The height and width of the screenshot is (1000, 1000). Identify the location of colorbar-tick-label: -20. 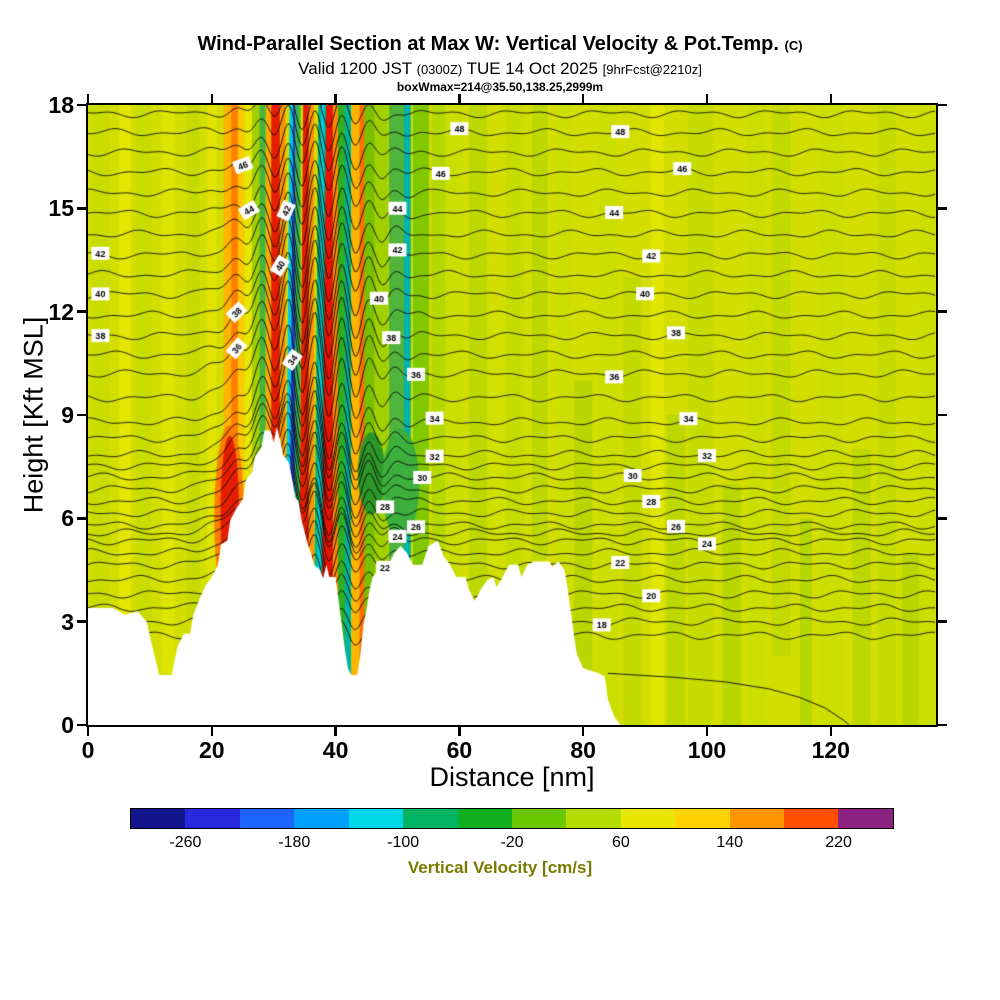
(512, 842).